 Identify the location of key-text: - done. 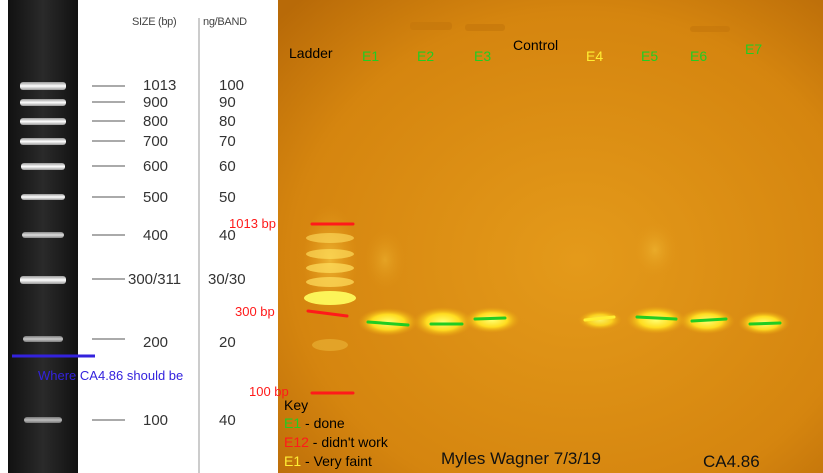
(323, 423).